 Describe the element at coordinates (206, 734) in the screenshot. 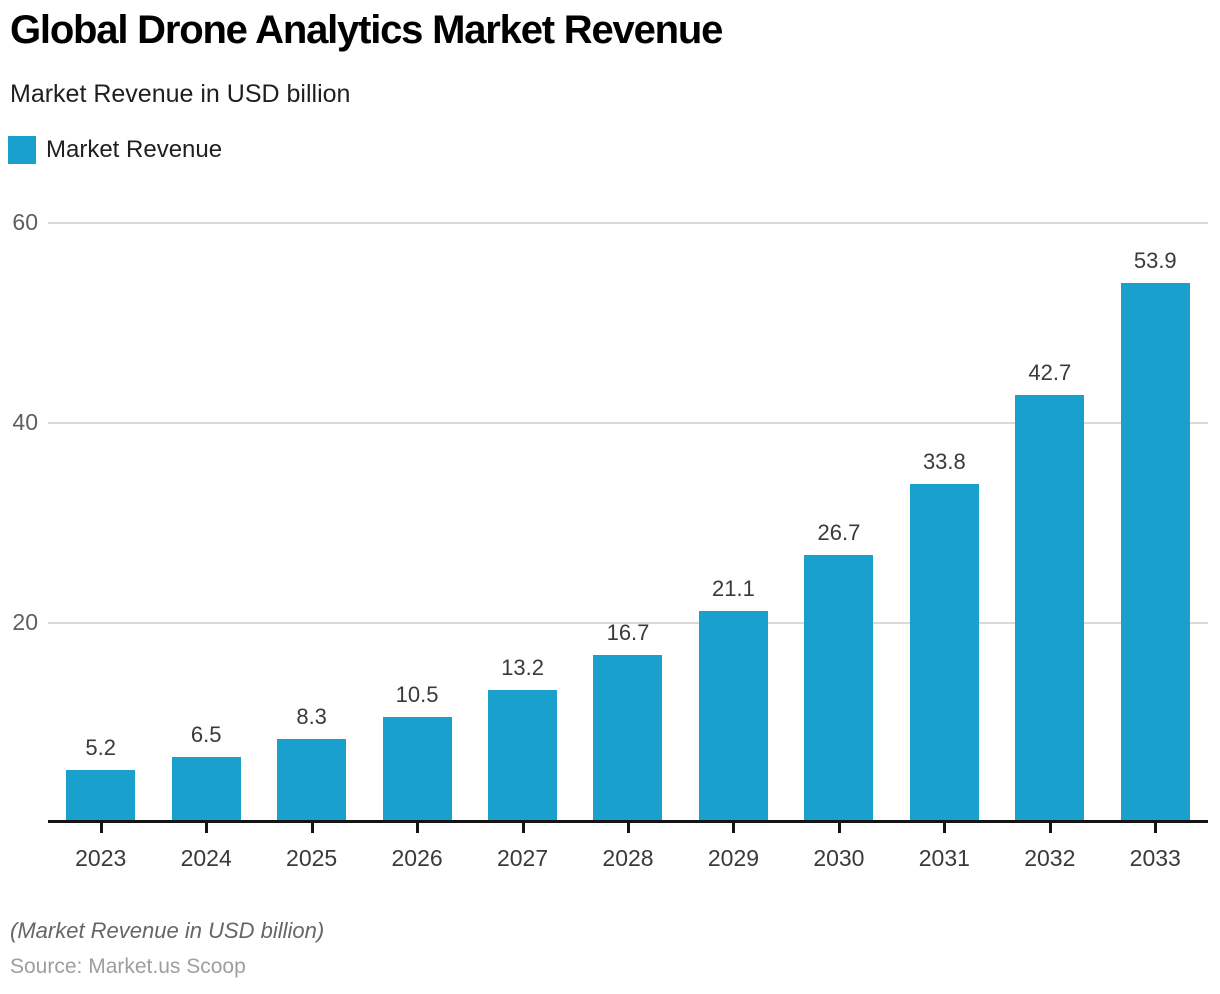

I see `bar-value-label-2024: 6.5` at that location.